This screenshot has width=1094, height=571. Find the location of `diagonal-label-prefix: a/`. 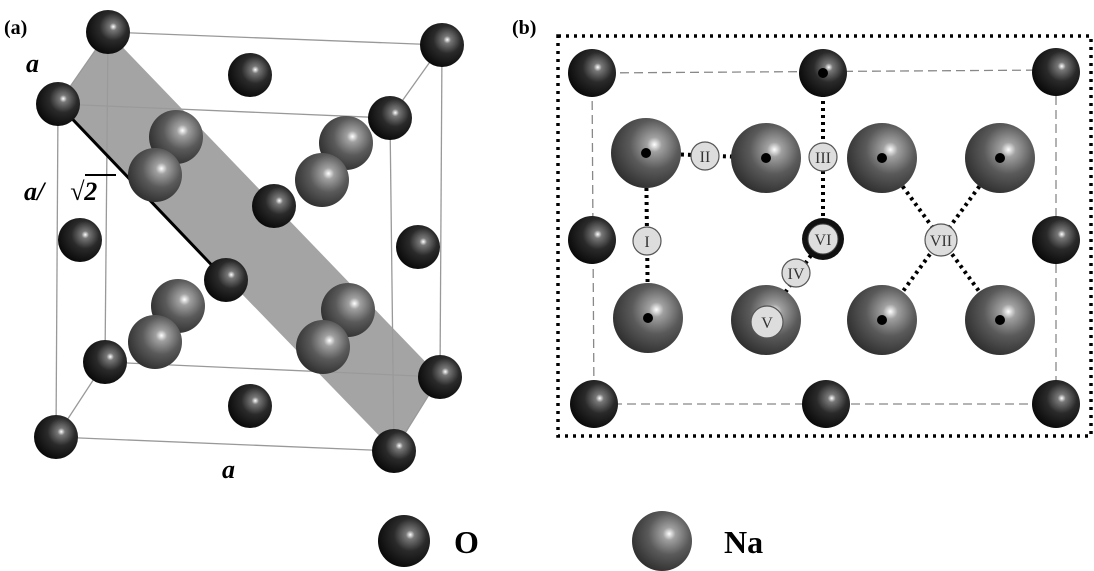

diagonal-label-prefix: a/ is located at coordinates (35, 191).